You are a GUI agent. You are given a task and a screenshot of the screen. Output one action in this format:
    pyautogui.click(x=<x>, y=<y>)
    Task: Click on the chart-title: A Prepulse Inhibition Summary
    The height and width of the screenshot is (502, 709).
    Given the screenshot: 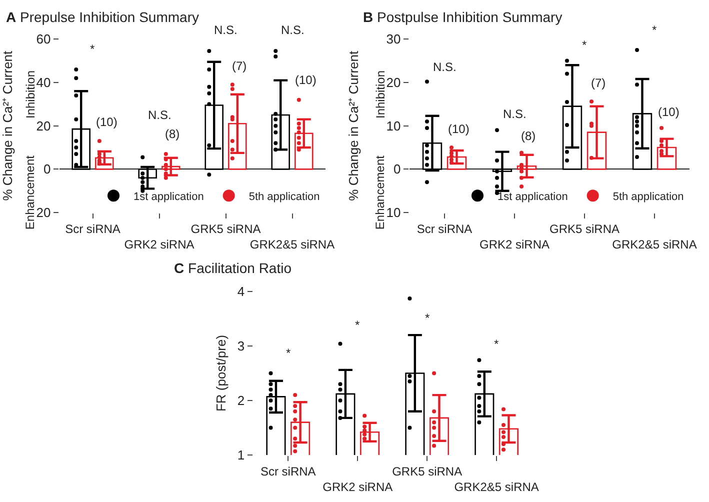 What is the action you would take?
    pyautogui.click(x=102, y=17)
    